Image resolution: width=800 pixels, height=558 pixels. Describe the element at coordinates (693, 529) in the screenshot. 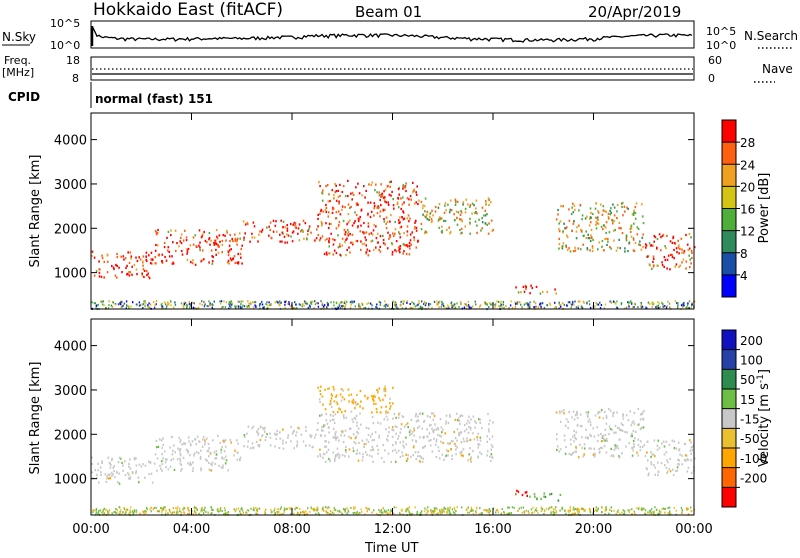

I see `x-tick-label: 00:00` at that location.